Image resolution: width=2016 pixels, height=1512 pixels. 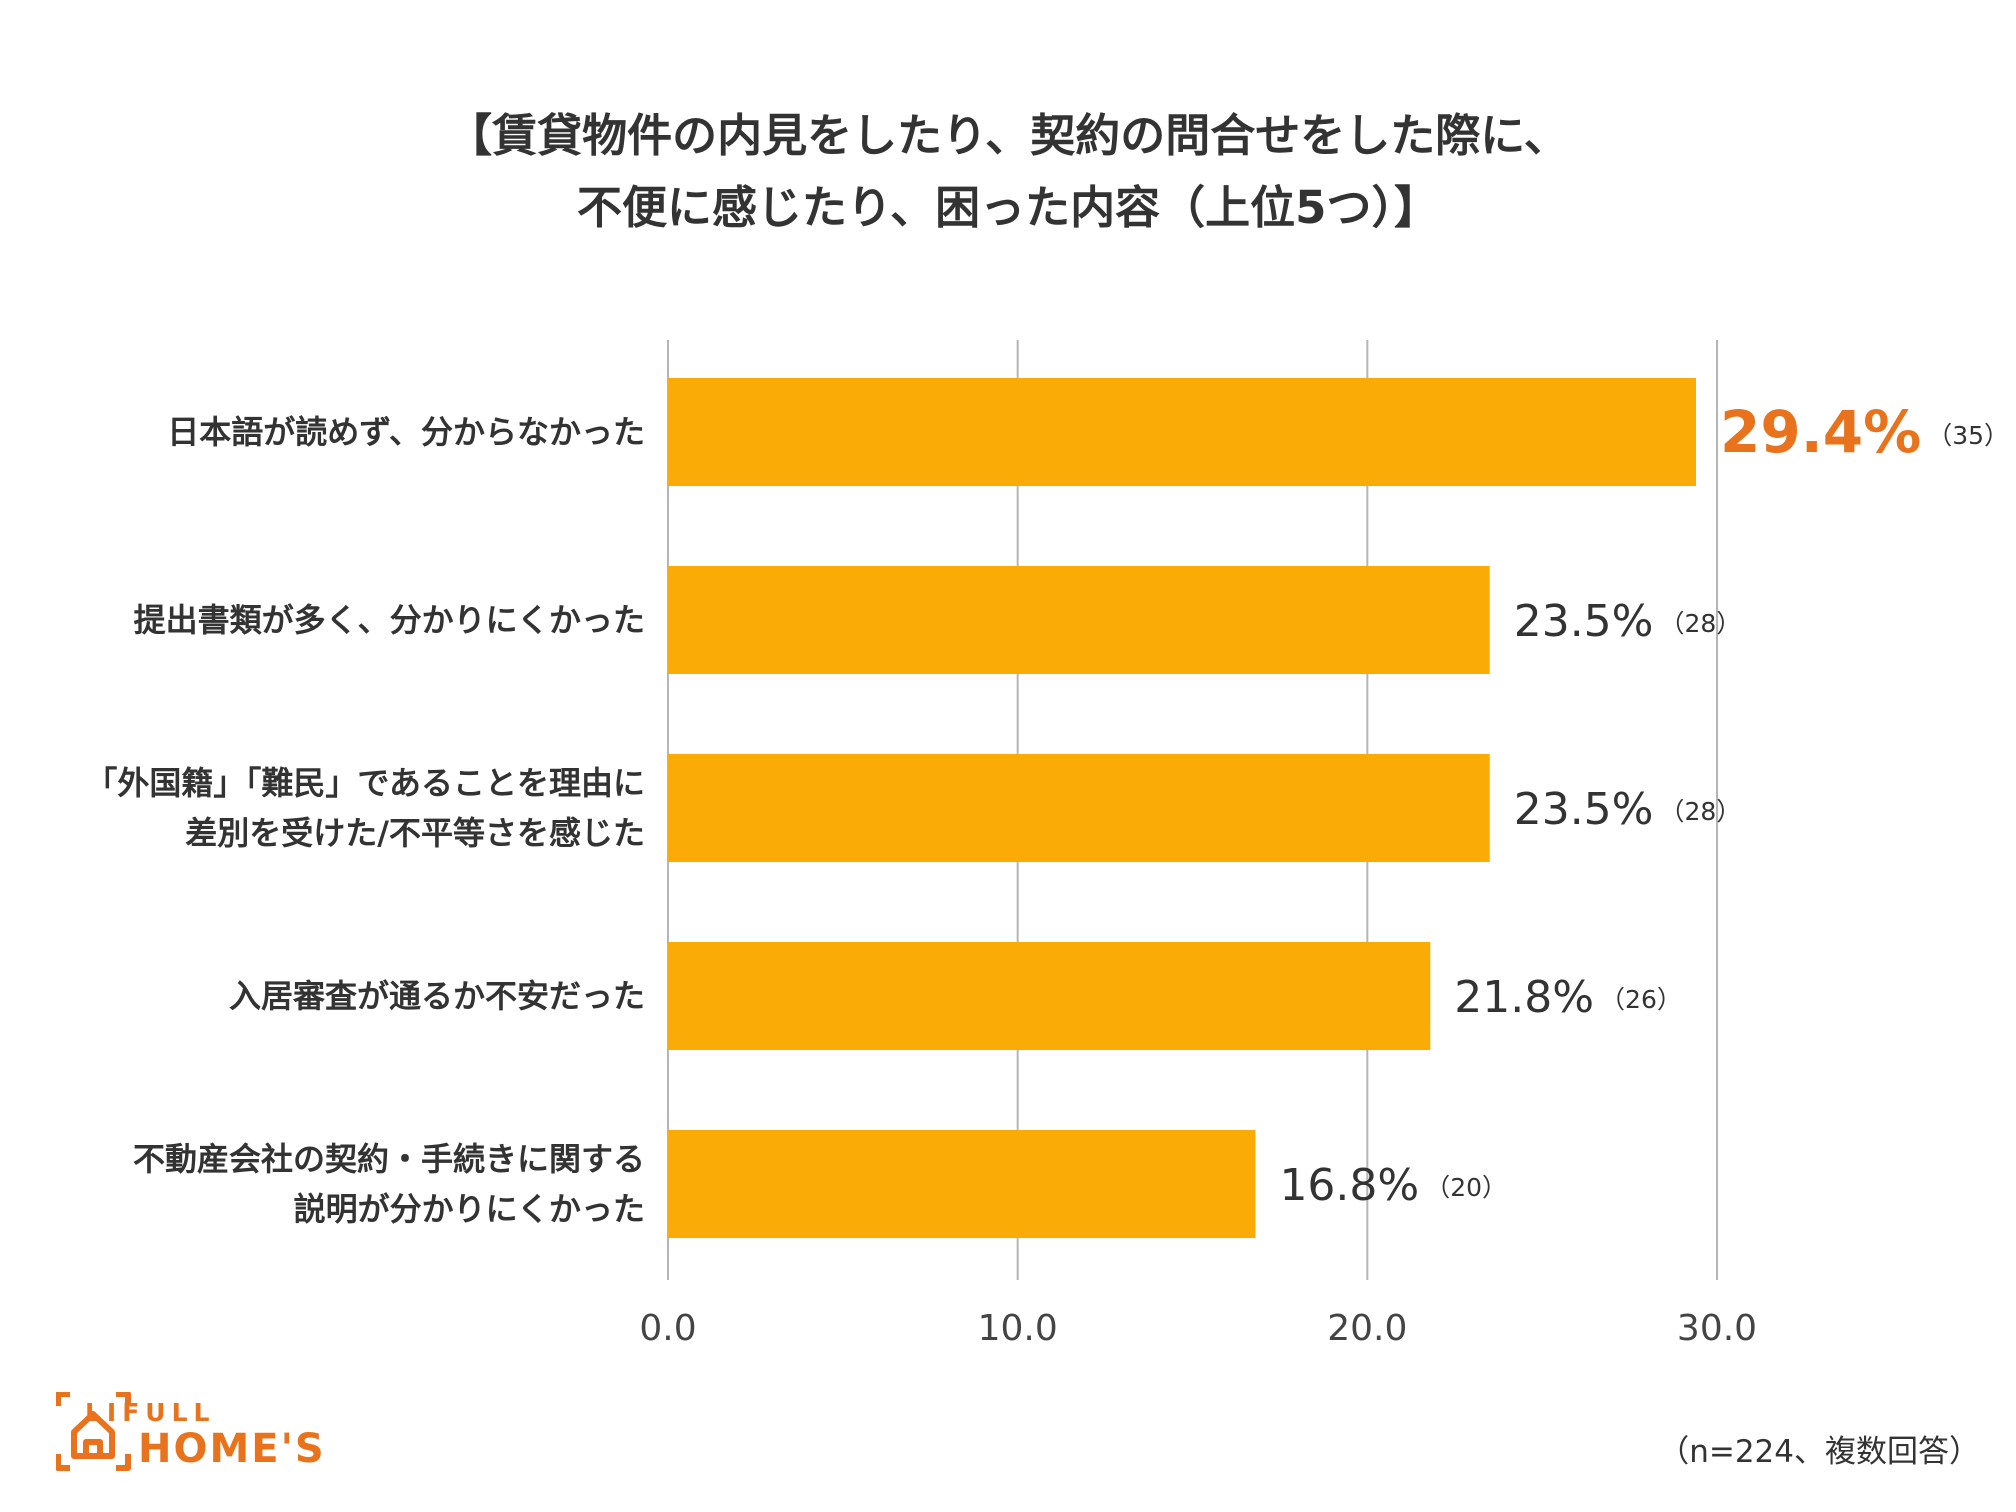 What do you see at coordinates (1700, 623) in the screenshot?
I see `count-label-1: （28）` at bounding box center [1700, 623].